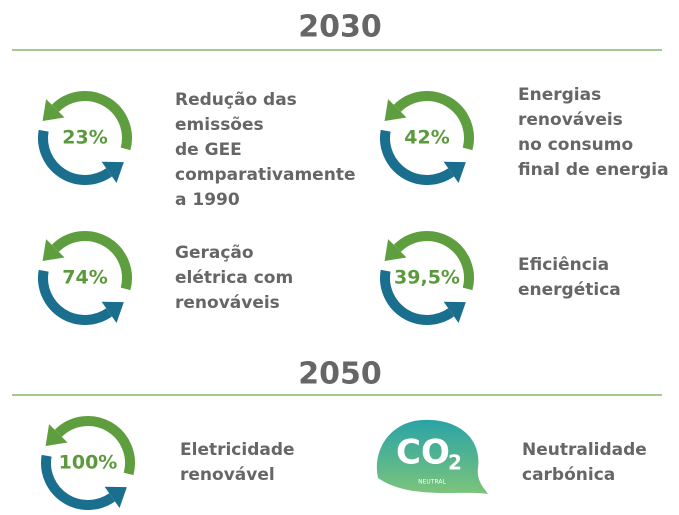  What do you see at coordinates (584, 450) in the screenshot?
I see `description-line: Neutralidade` at bounding box center [584, 450].